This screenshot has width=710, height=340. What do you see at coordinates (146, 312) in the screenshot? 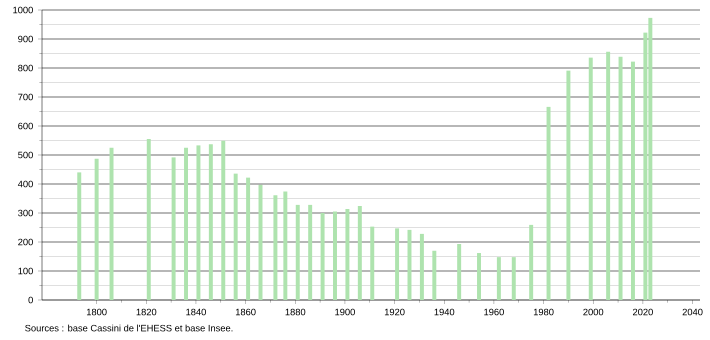
I see `x-tick-label: 1820` at bounding box center [146, 312].